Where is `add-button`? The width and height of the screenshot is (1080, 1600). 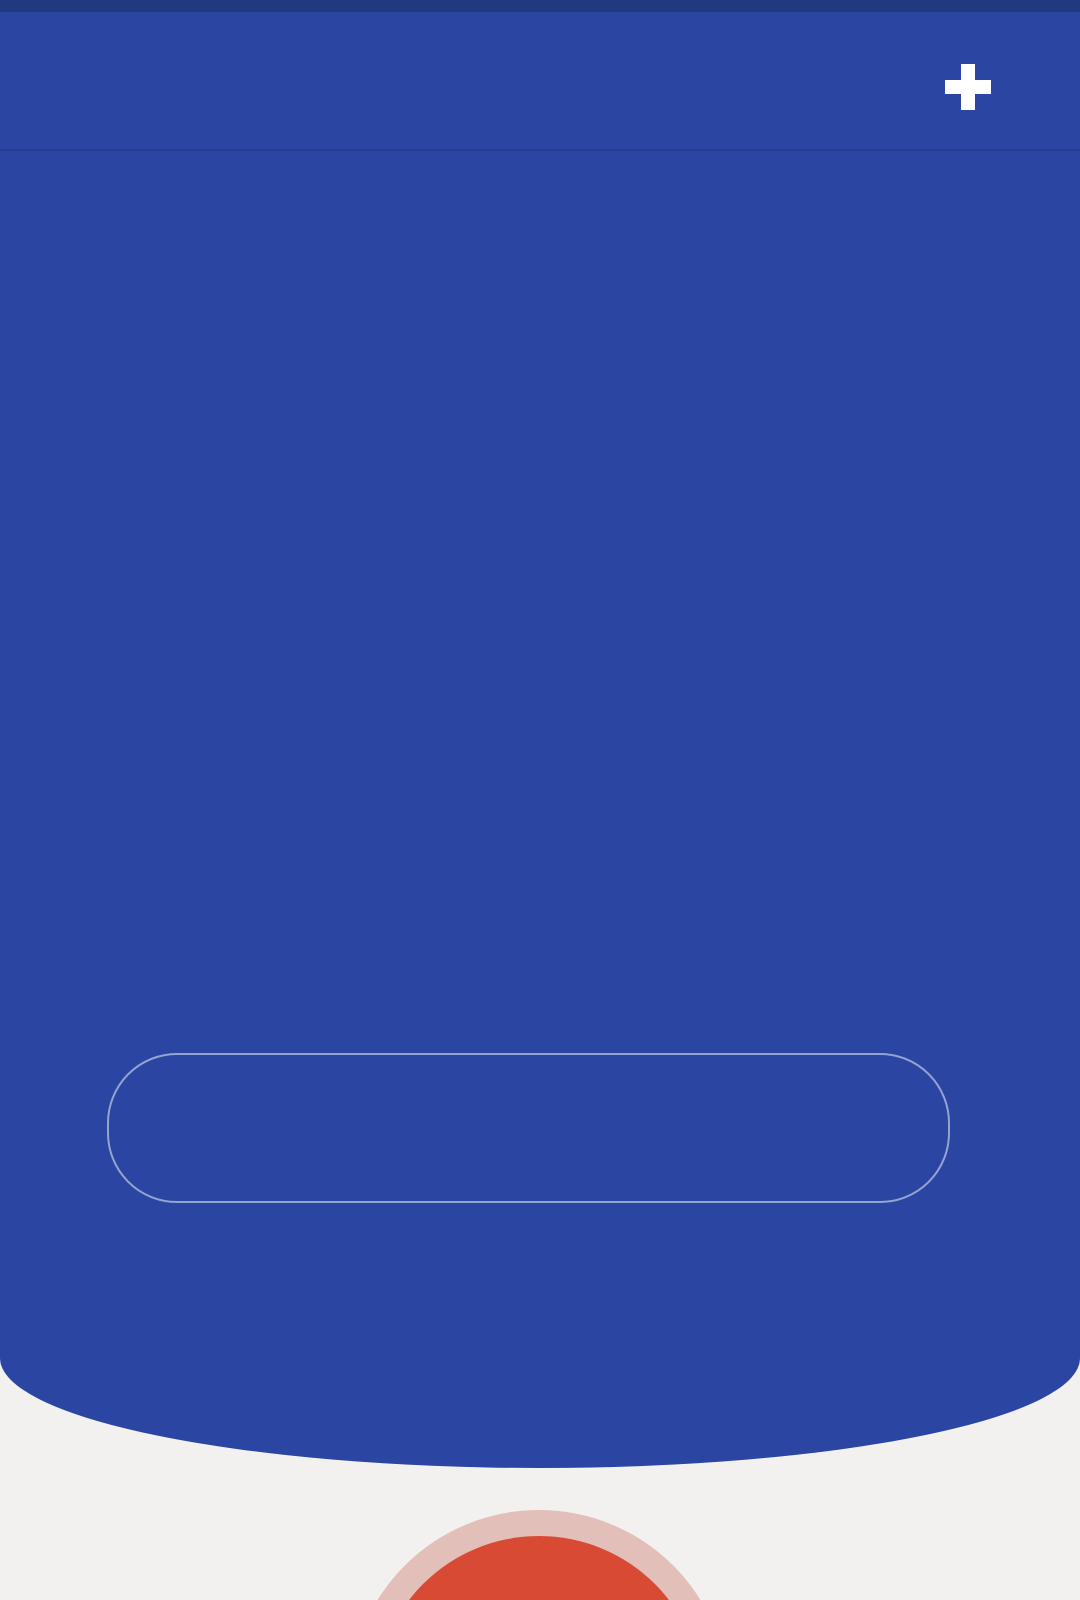 add-button is located at coordinates (968, 87).